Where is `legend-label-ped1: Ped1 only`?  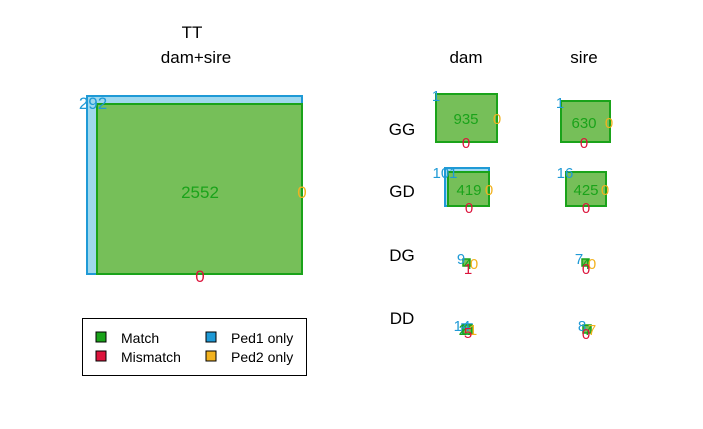
legend-label-ped1: Ped1 only is located at coordinates (262, 338).